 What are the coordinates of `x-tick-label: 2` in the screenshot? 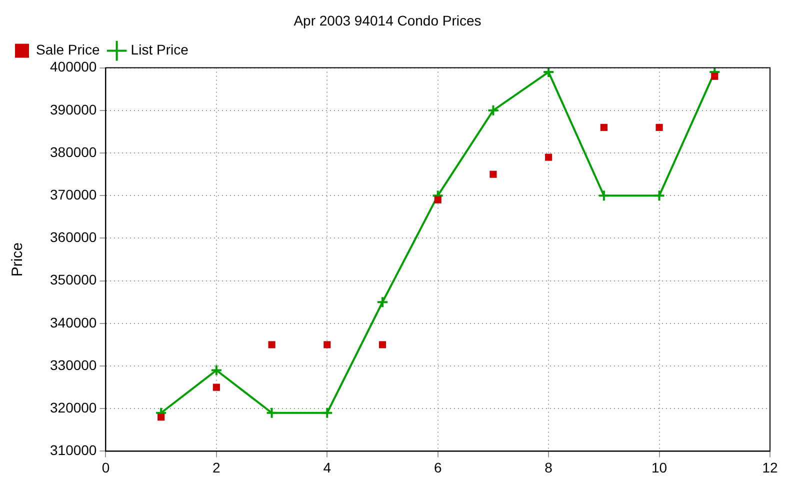 It's located at (216, 467).